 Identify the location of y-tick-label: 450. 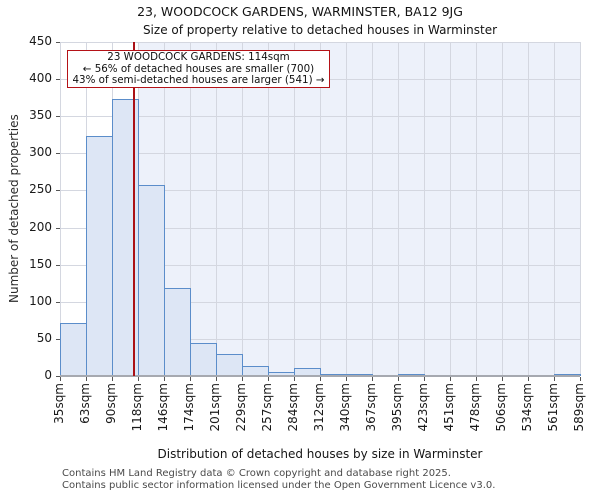
(40, 41).